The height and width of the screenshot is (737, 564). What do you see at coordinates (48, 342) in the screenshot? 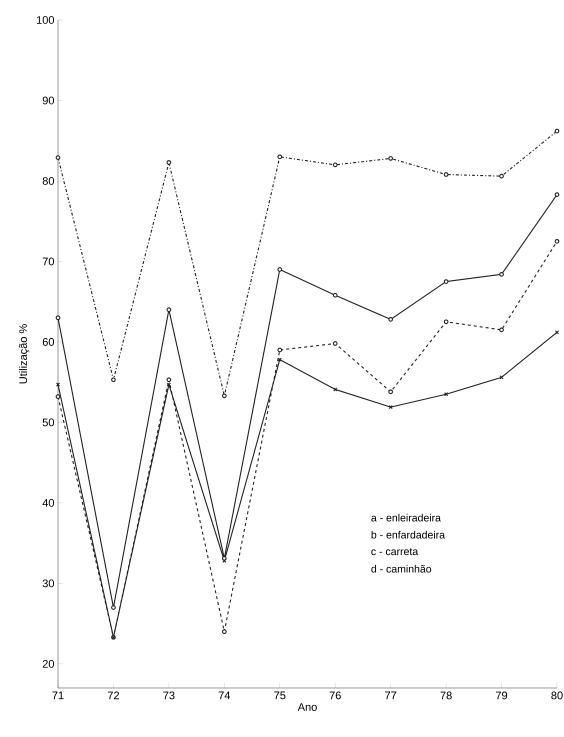
I see `y-tick-label: 60` at bounding box center [48, 342].